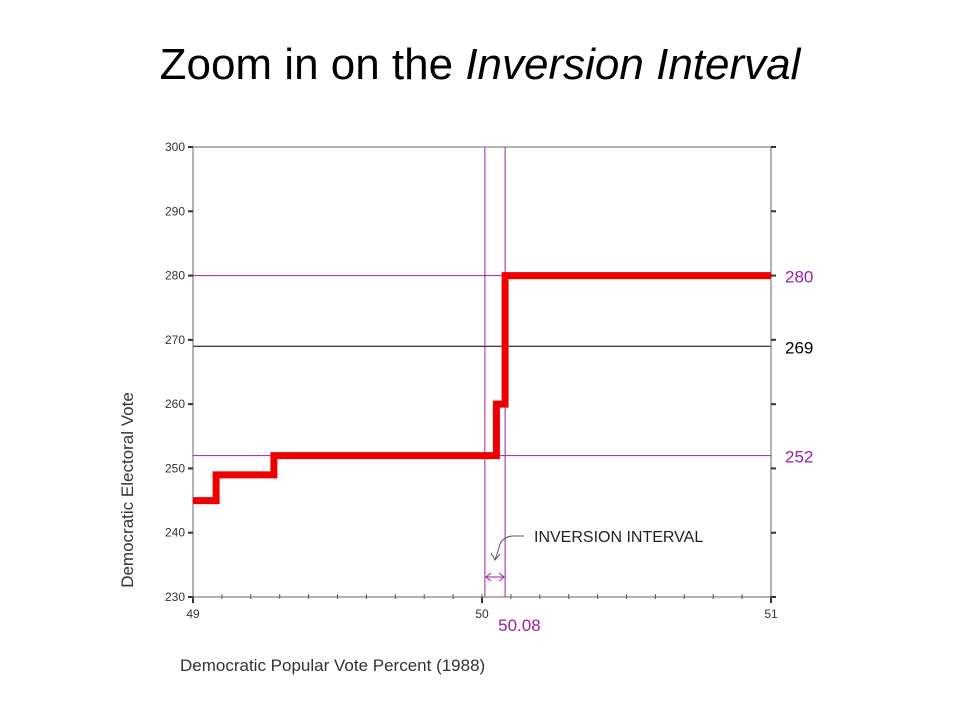 Image resolution: width=960 pixels, height=720 pixels. Describe the element at coordinates (509, 548) in the screenshot. I see `annotation-pointer` at that location.